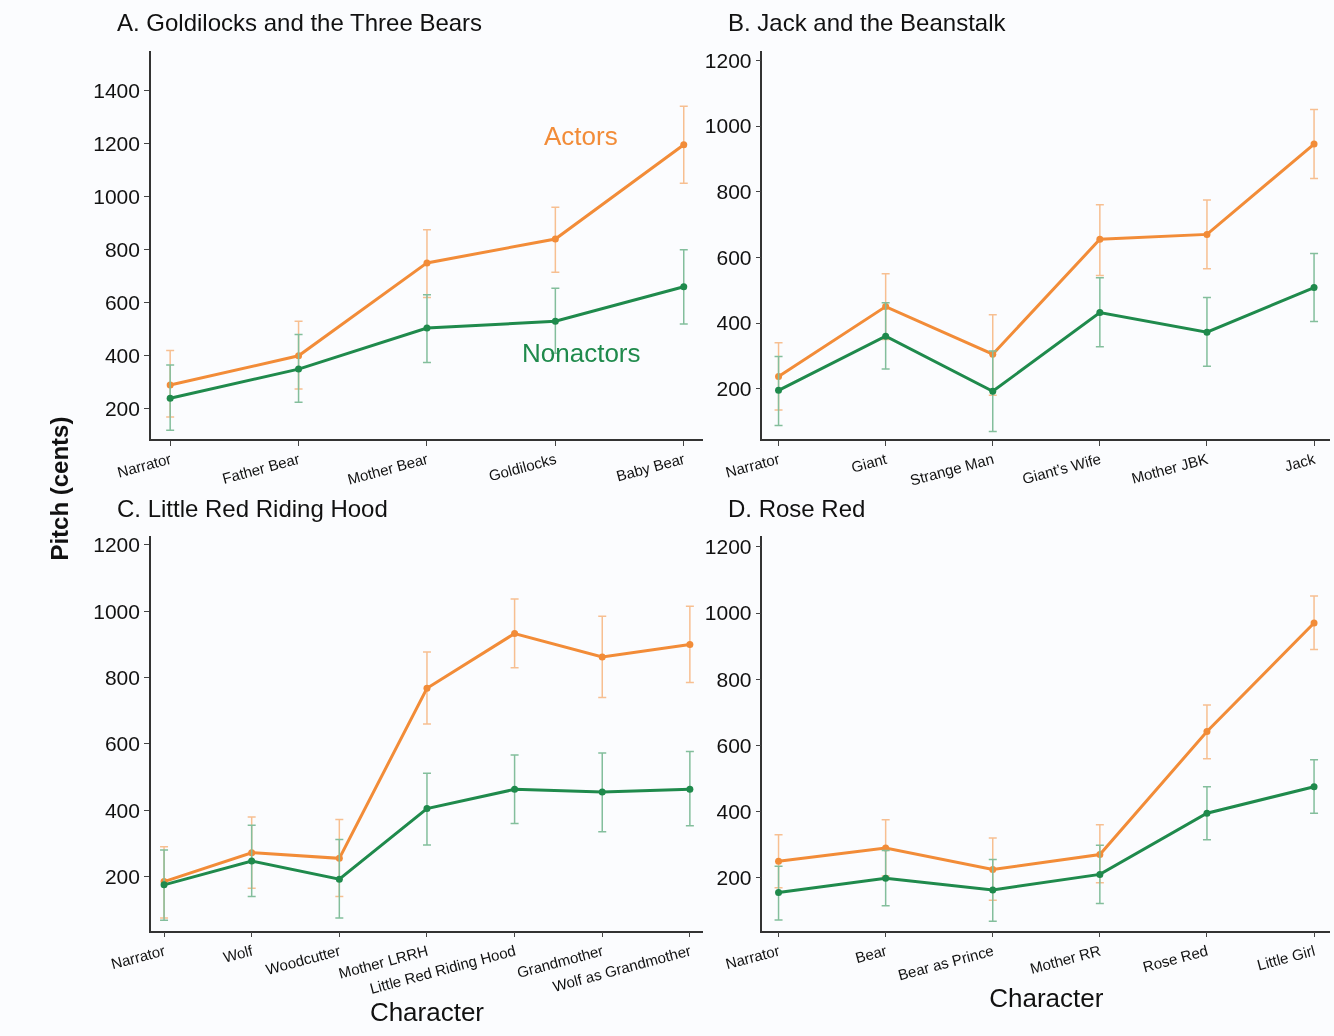  Describe the element at coordinates (522, 467) in the screenshot. I see `x-tick-label: Goldilocks` at that location.